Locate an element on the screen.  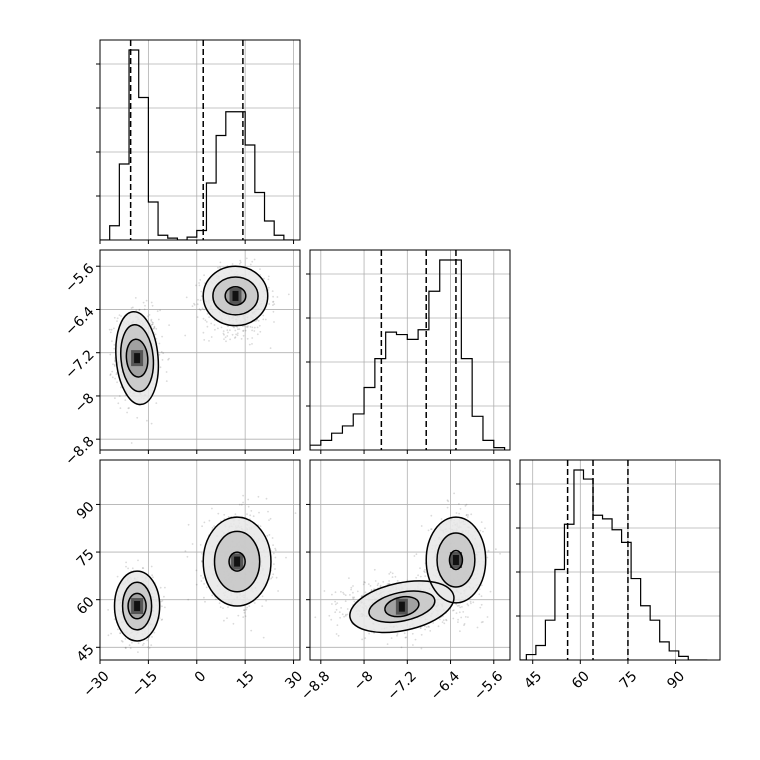
xtick-label: −7.2 is located at coordinates (402, 685).